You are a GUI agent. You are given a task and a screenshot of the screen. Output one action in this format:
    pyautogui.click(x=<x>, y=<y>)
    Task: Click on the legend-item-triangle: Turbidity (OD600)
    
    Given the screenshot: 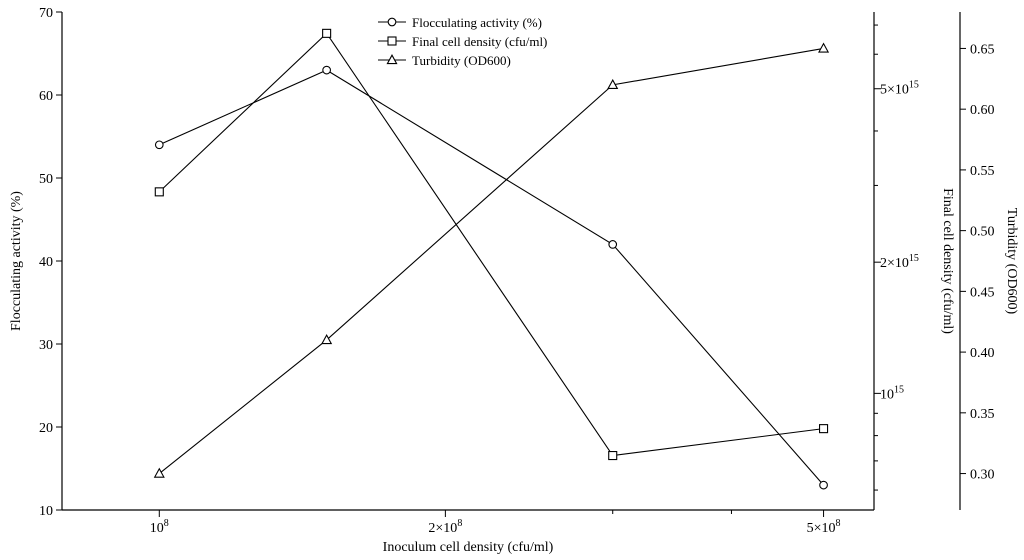 What is the action you would take?
    pyautogui.click(x=444, y=60)
    